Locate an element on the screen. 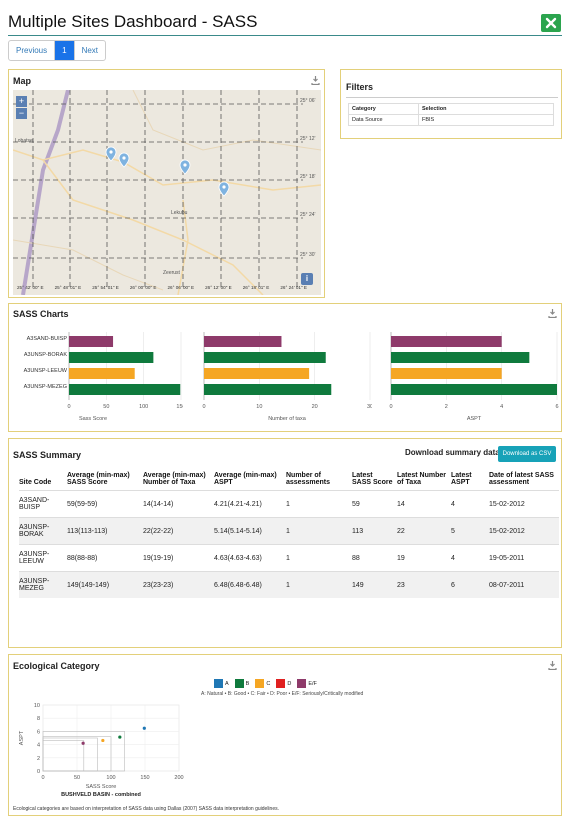 The width and height of the screenshot is (568, 821). summary-header: Date of latest SASS assessment is located at coordinates (521, 479).